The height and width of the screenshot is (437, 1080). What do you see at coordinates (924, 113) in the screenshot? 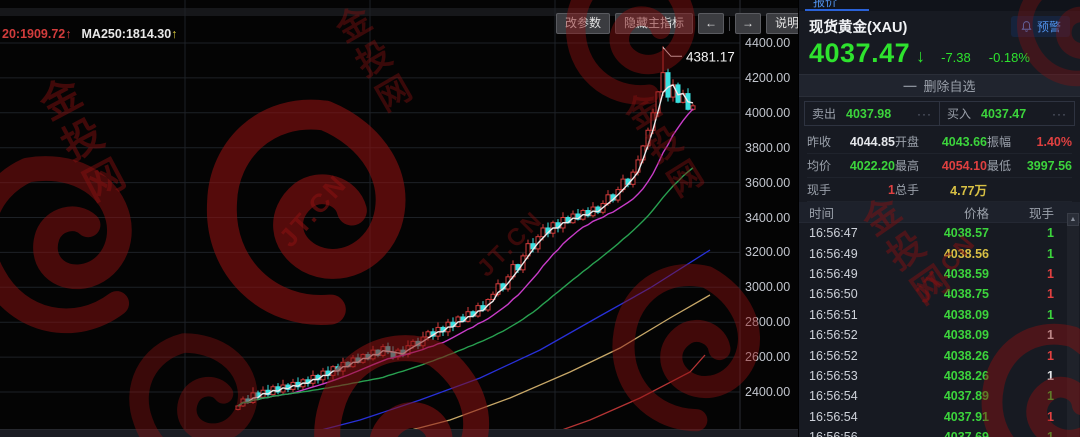
I see `ask-more-button: ···` at bounding box center [924, 113].